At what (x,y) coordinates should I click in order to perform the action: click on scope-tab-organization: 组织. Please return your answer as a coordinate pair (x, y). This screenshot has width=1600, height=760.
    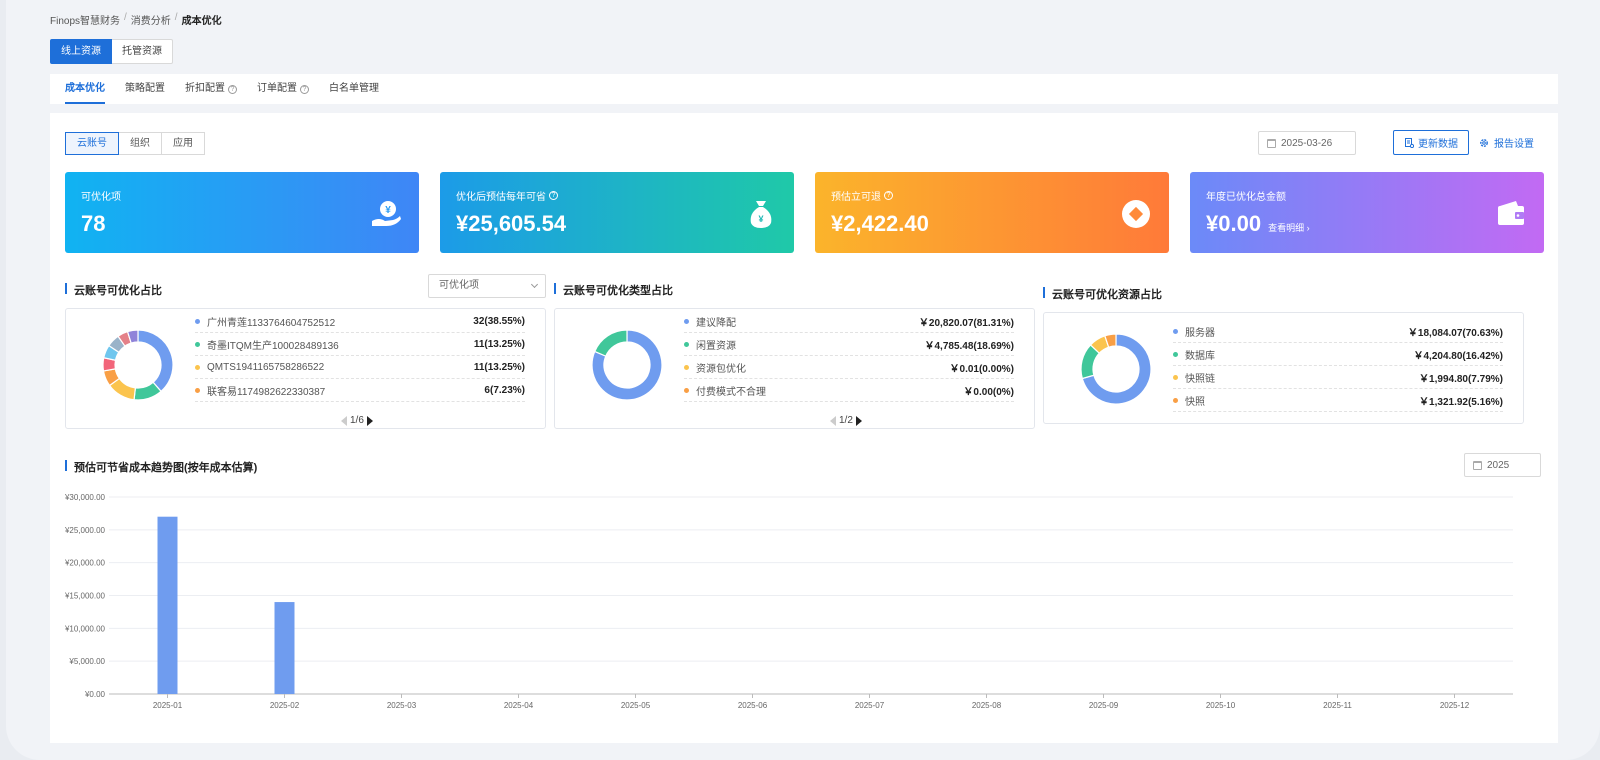
    Looking at the image, I should click on (140, 143).